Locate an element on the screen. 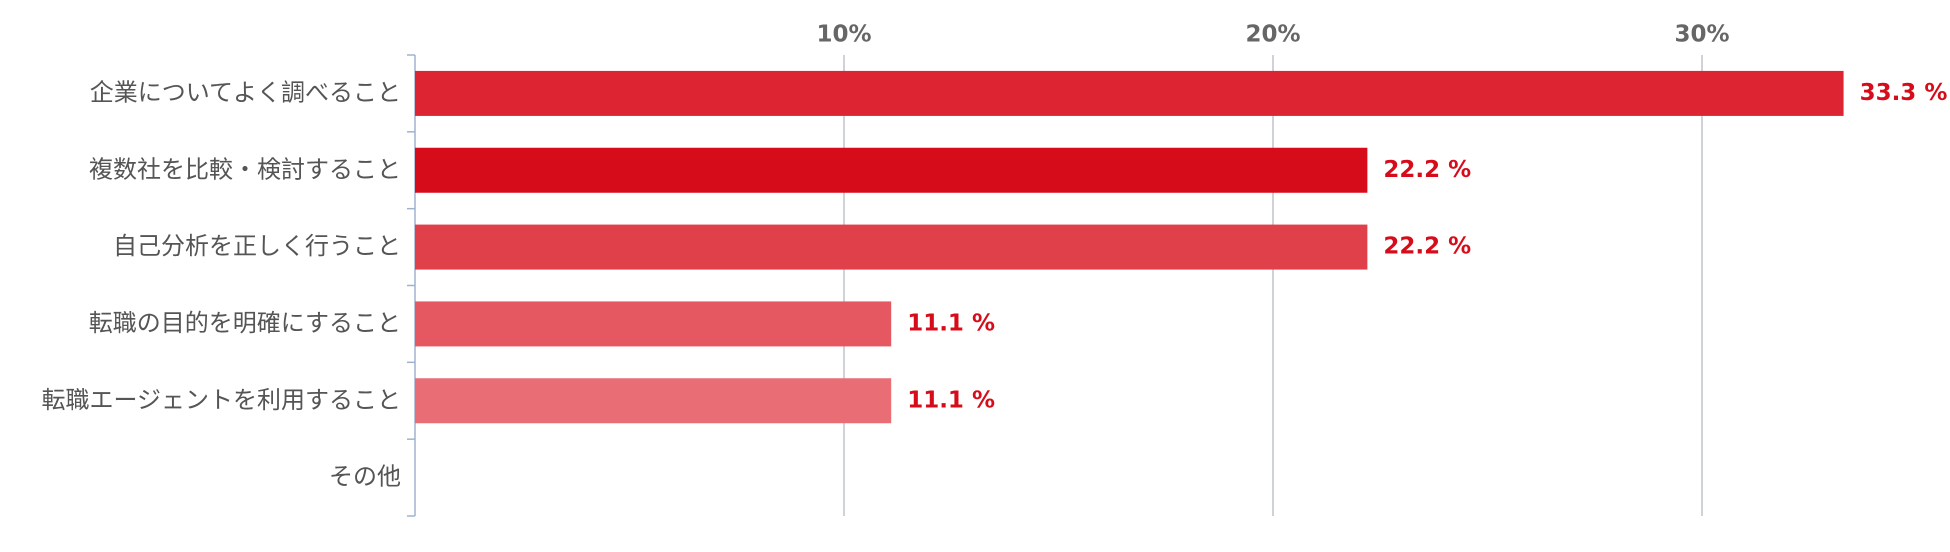 This screenshot has width=1950, height=552. value-label: 33.3 % is located at coordinates (1904, 93).